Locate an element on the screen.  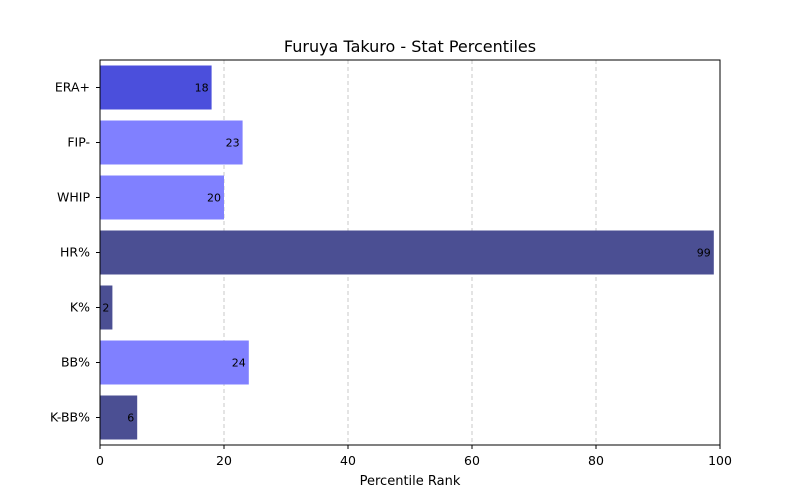
bar-FIP- is located at coordinates (171, 142).